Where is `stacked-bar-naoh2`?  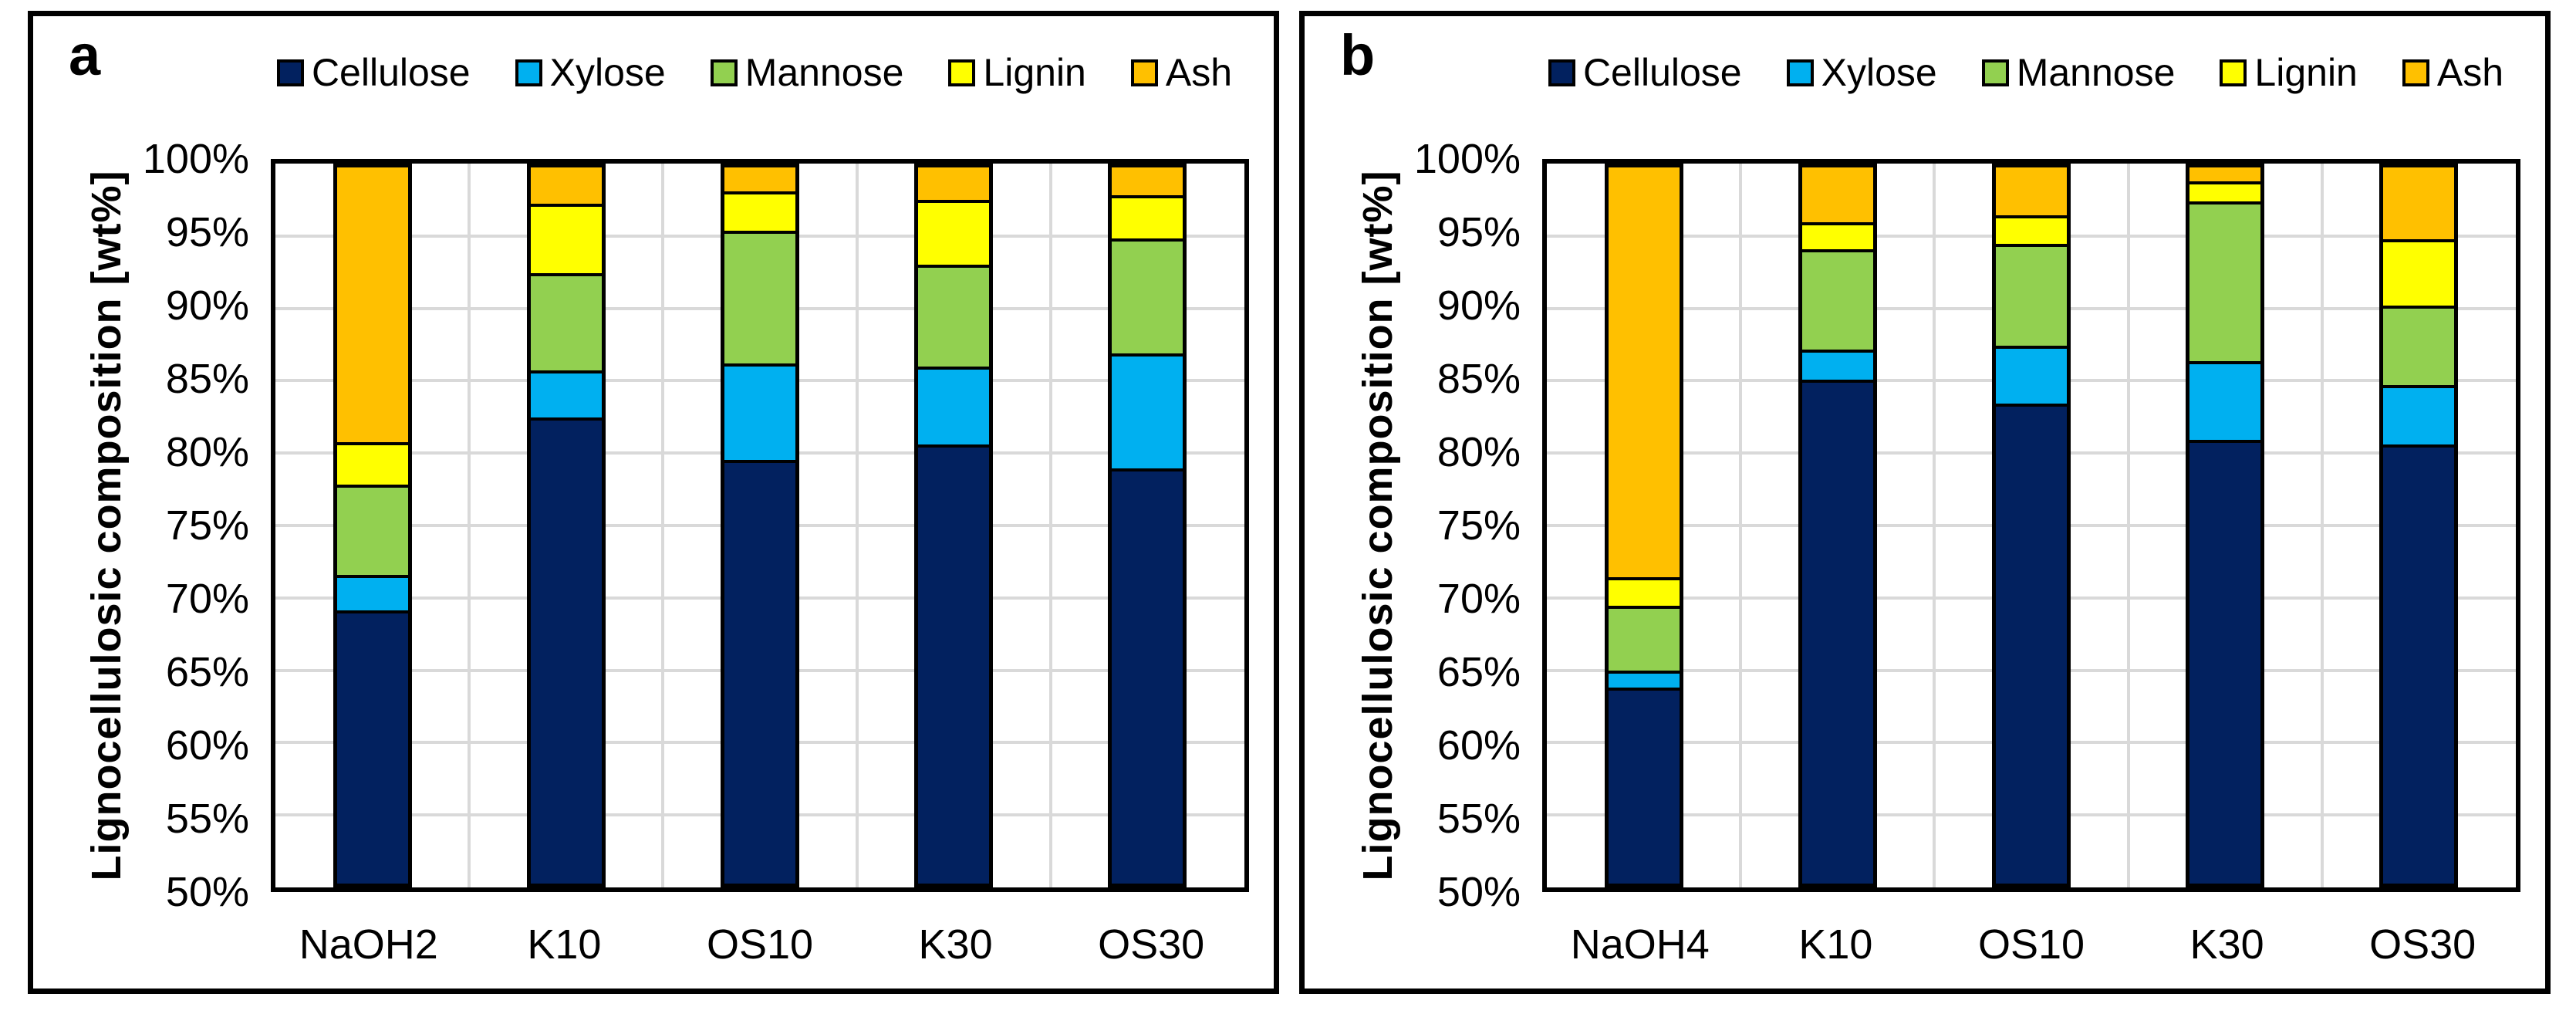
stacked-bar-naoh2 is located at coordinates (372, 525).